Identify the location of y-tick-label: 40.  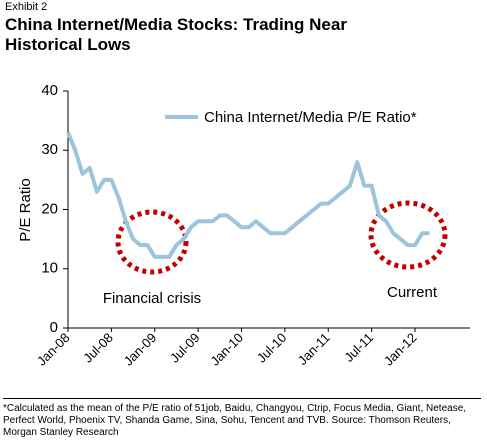
(49, 90).